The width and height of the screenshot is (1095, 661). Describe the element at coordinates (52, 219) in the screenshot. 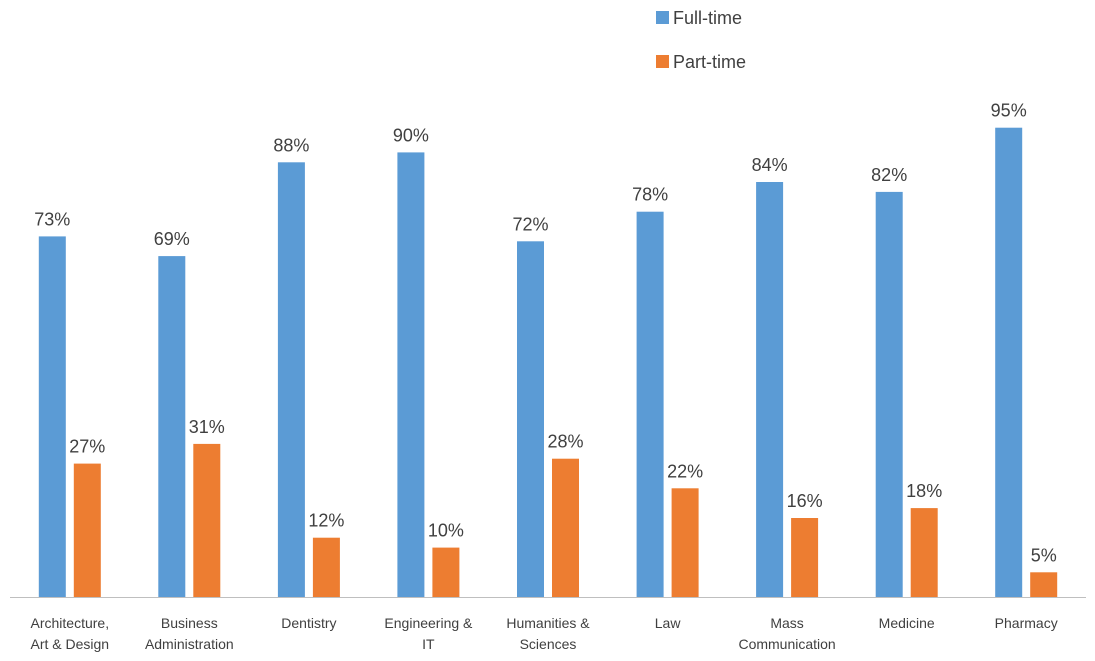

I see `data-label-full-time-0: 73%` at that location.